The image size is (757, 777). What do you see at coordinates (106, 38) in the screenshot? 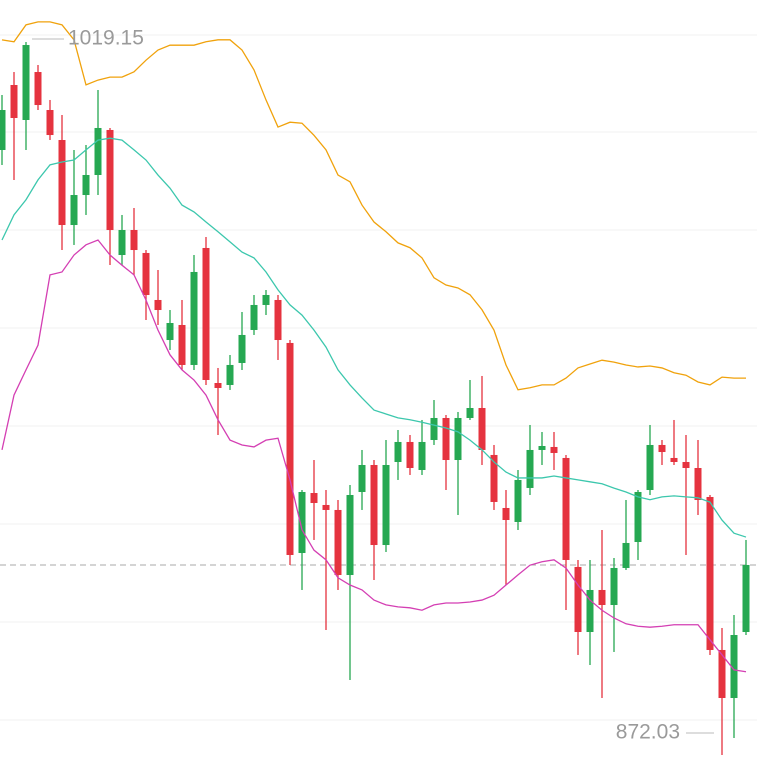
I see `max-label: 1019.15` at bounding box center [106, 38].